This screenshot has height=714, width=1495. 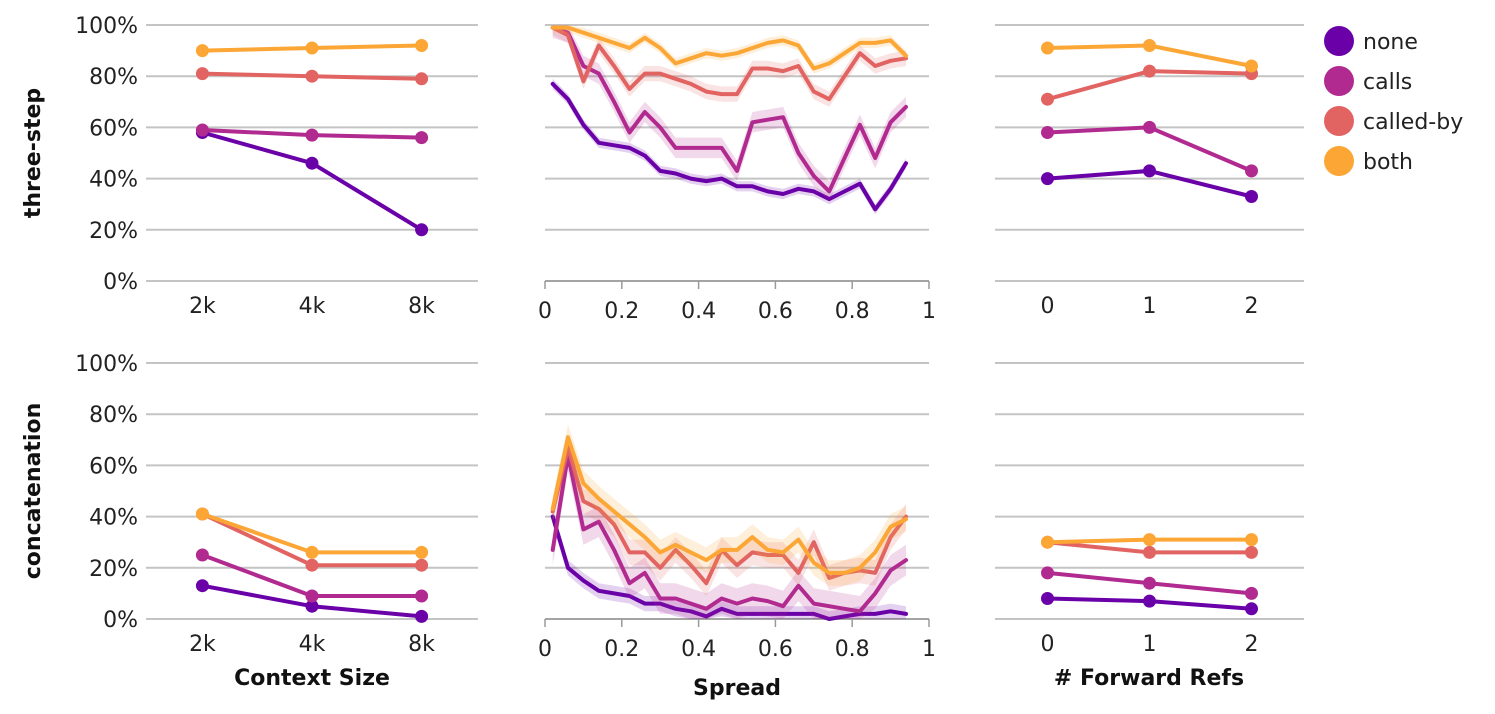 What do you see at coordinates (1149, 678) in the screenshot?
I see `x-title-forward-refs: # Forward Refs` at bounding box center [1149, 678].